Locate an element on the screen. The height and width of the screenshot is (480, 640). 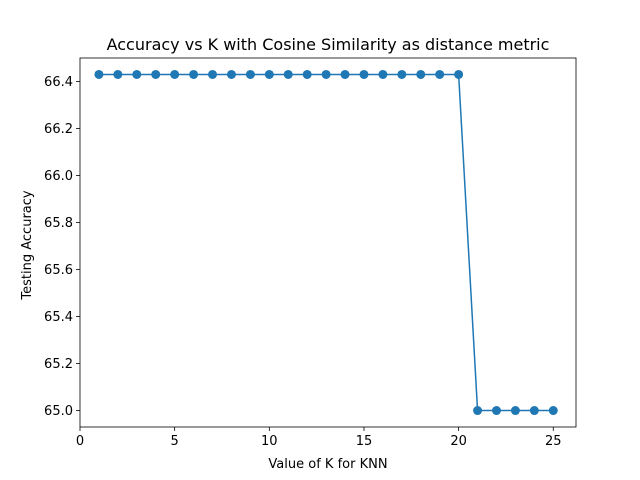
y-tick-label: 65.4 is located at coordinates (58, 317).